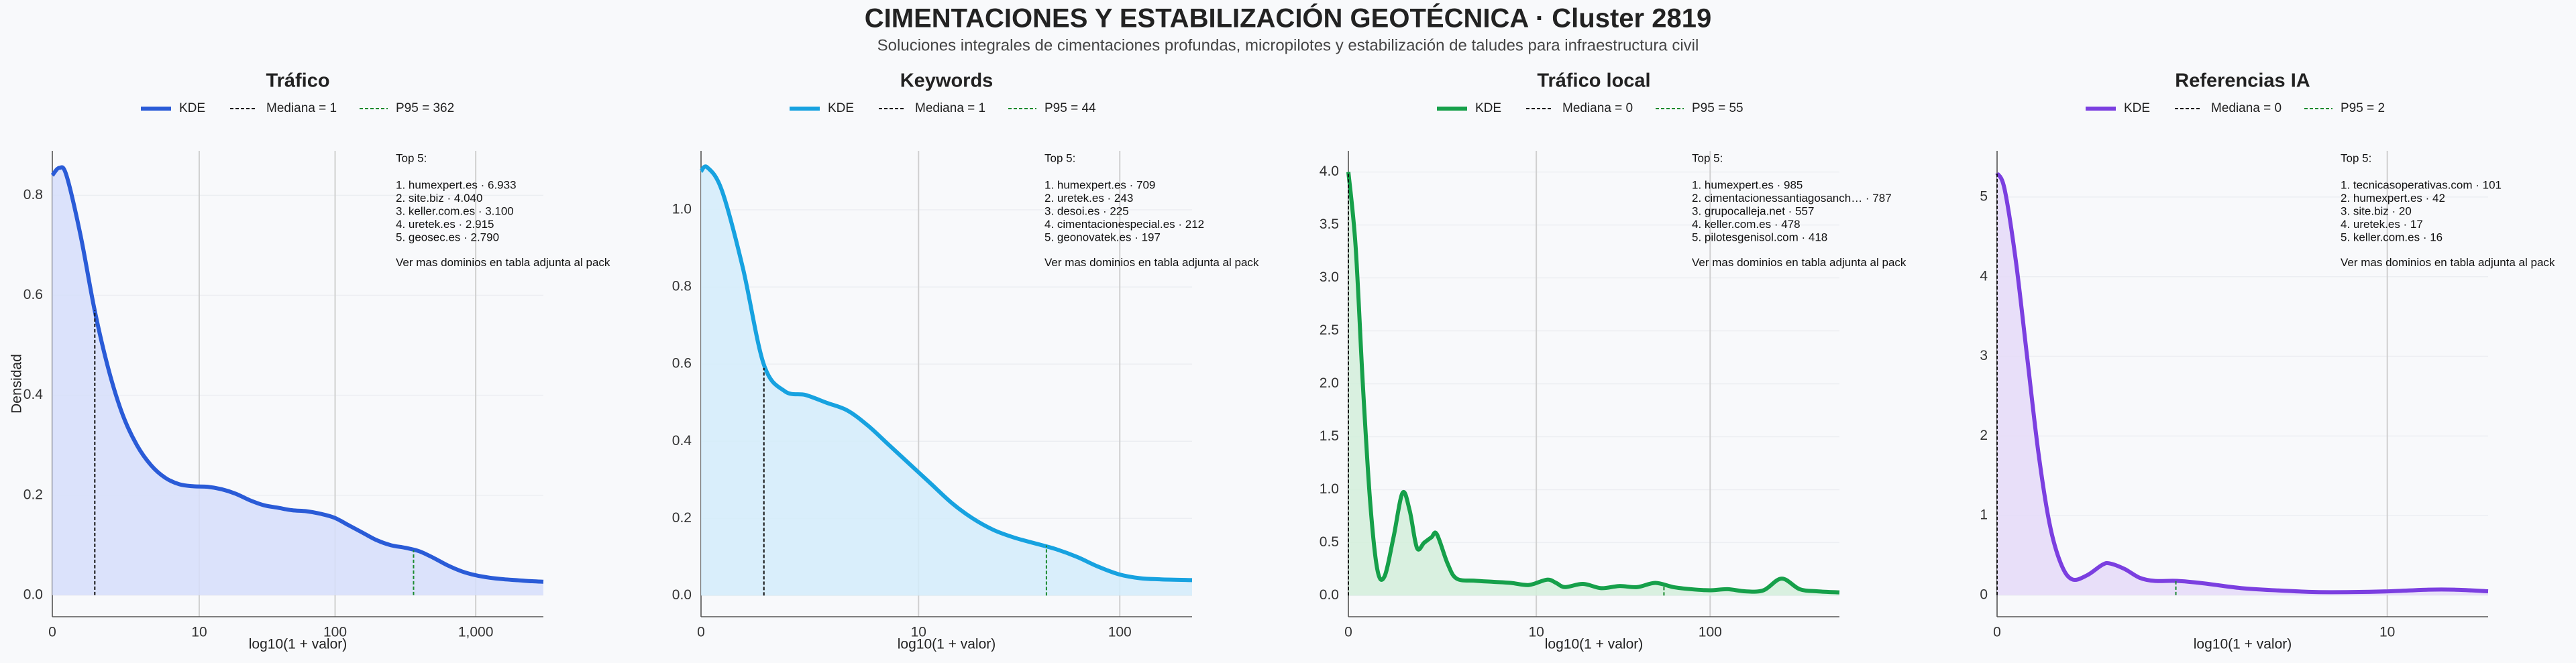 Image resolution: width=2576 pixels, height=663 pixels. I want to click on legend-label: P95 = 55, so click(1717, 108).